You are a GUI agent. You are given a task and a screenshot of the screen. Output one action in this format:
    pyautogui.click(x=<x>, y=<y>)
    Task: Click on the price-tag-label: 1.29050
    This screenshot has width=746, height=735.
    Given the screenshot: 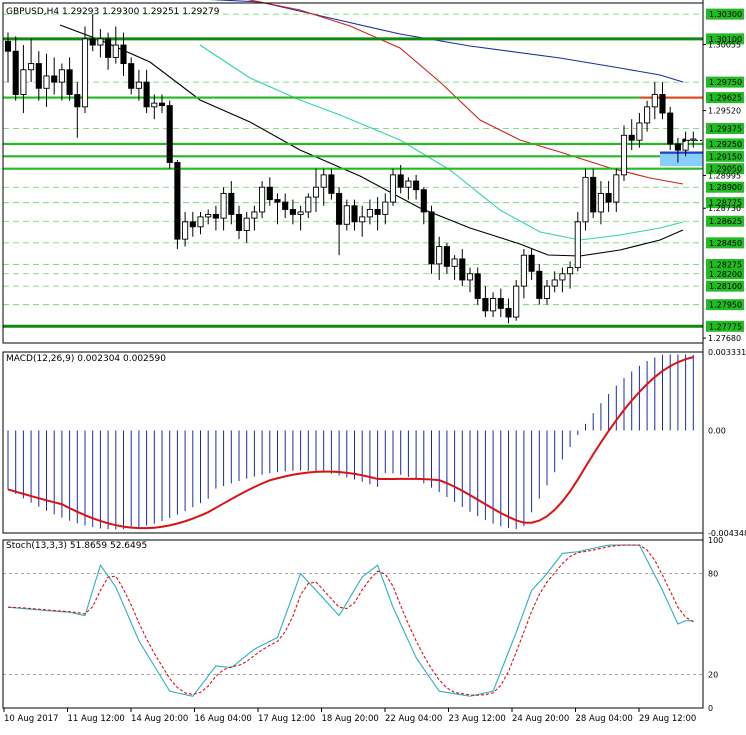 What is the action you would take?
    pyautogui.click(x=725, y=169)
    